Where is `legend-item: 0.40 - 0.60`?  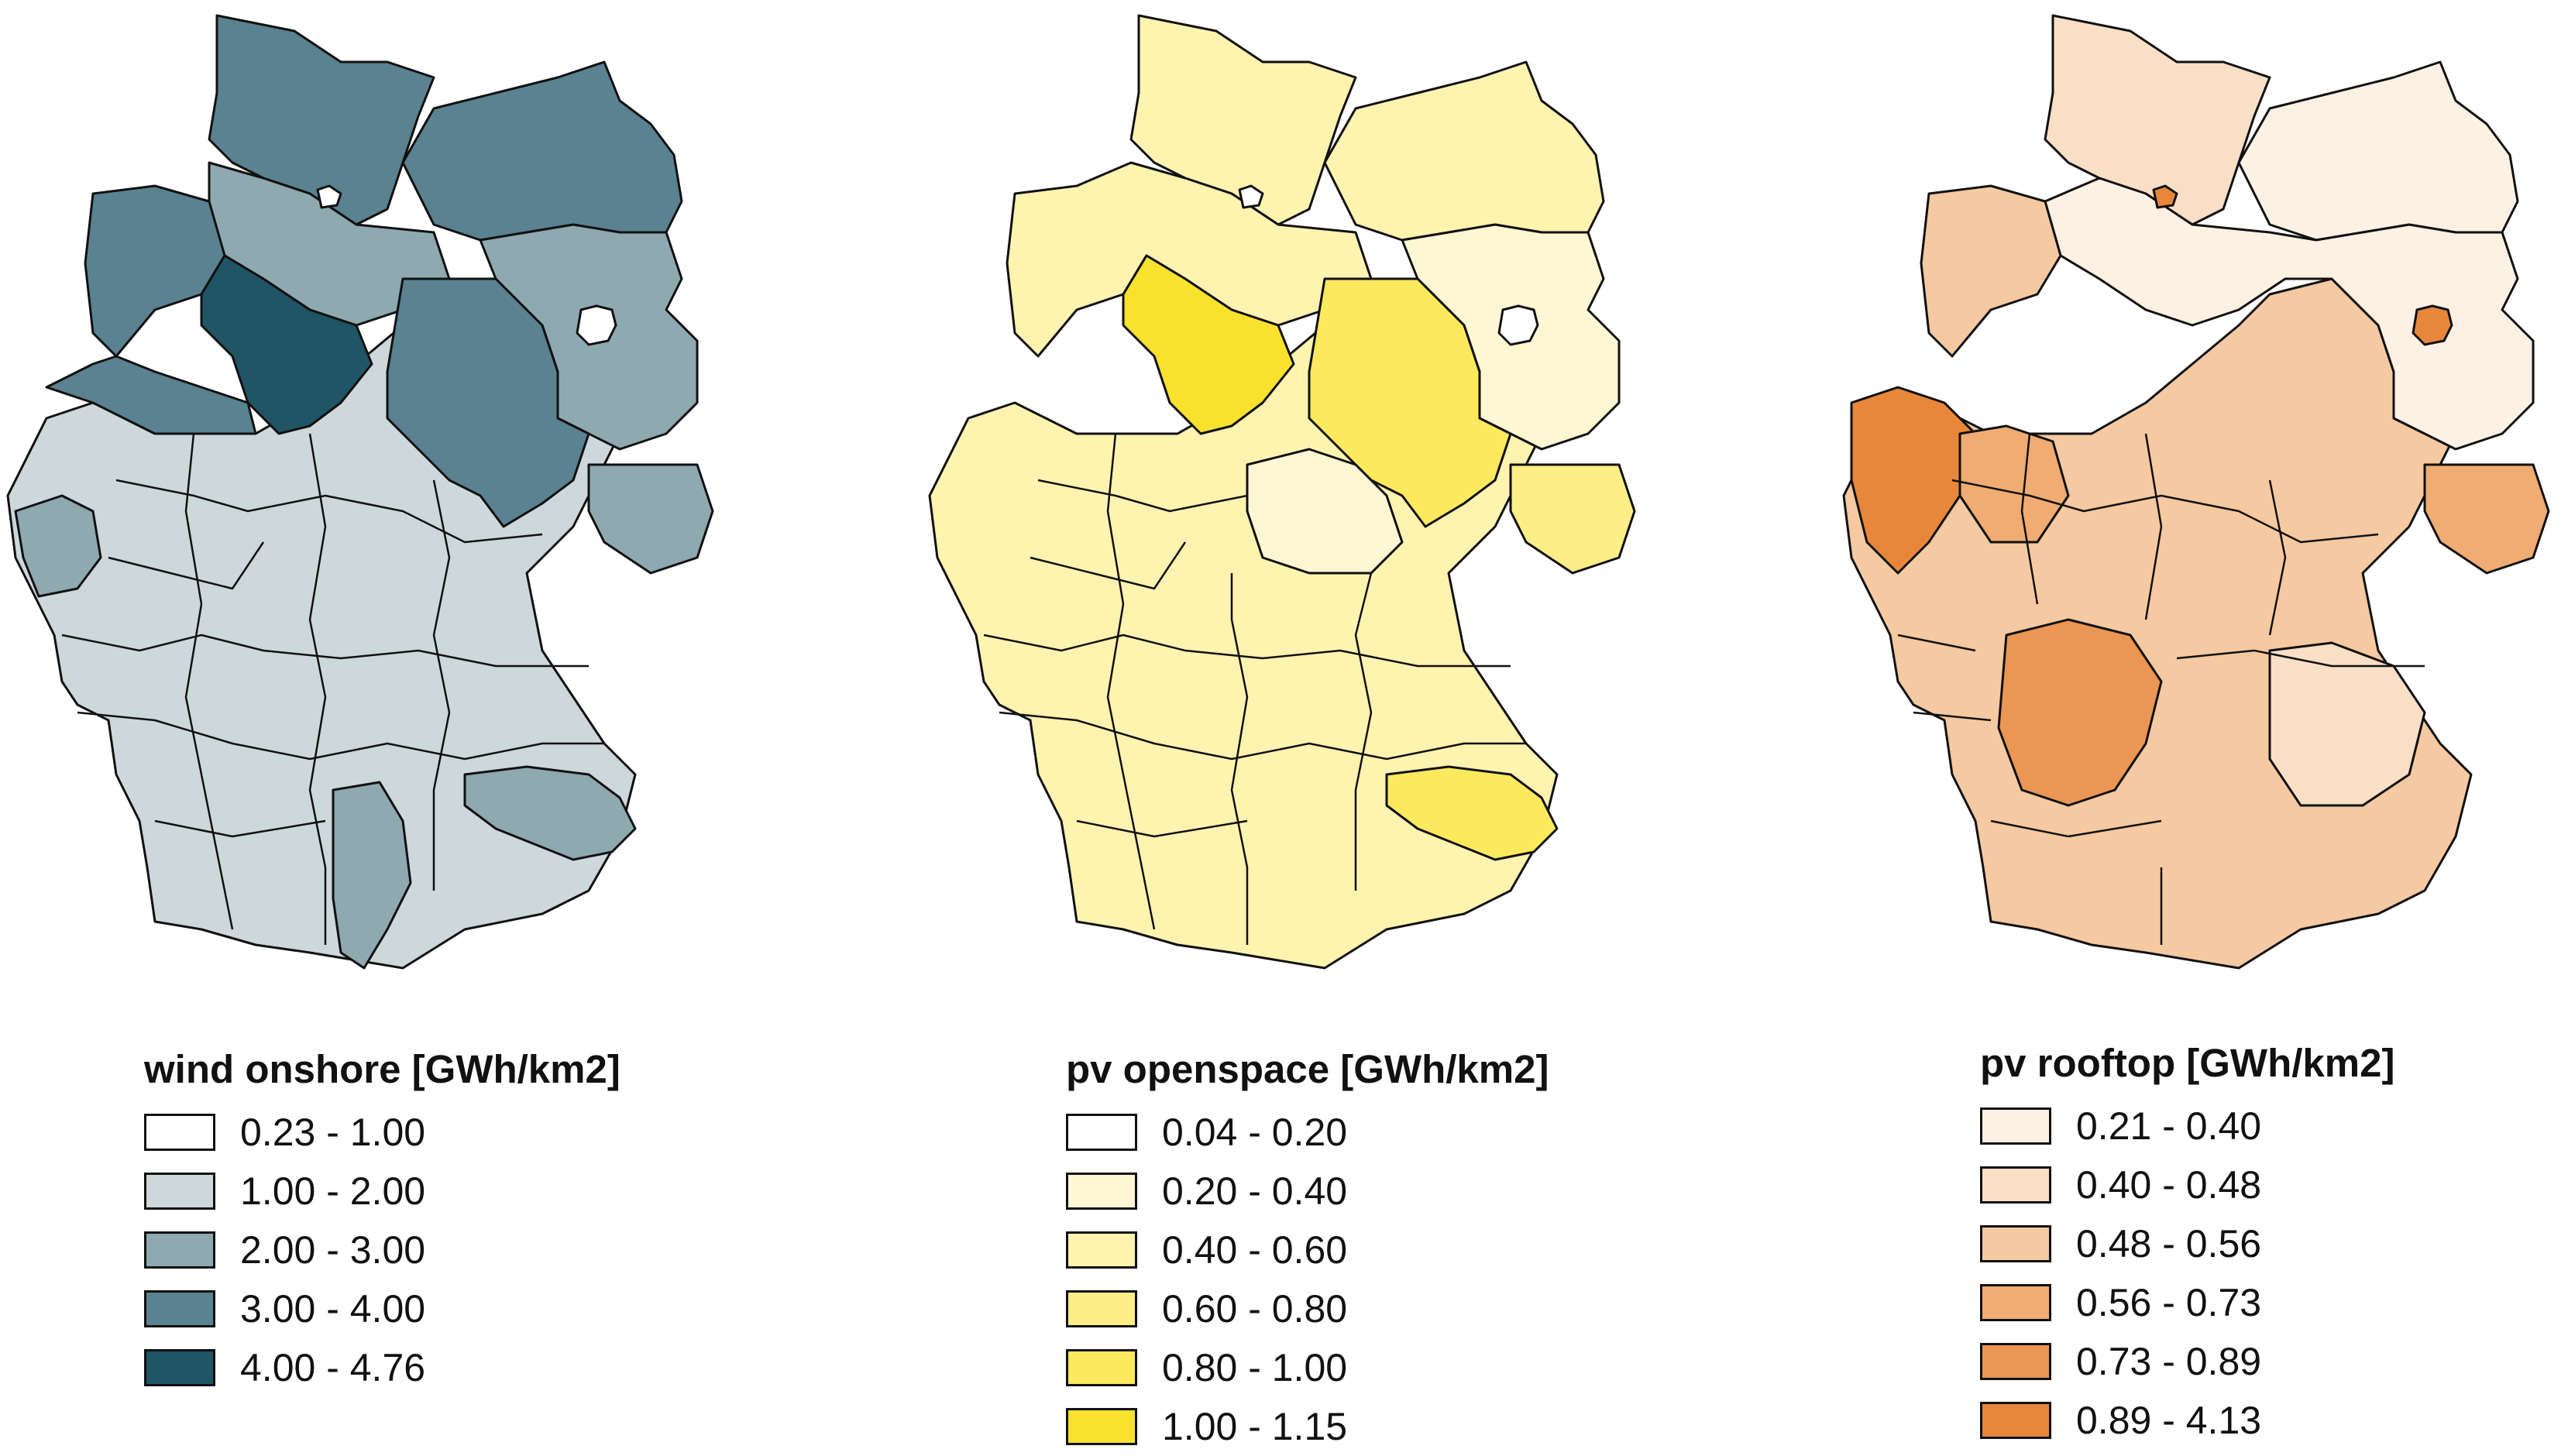 legend-item: 0.40 - 0.60 is located at coordinates (1307, 1250).